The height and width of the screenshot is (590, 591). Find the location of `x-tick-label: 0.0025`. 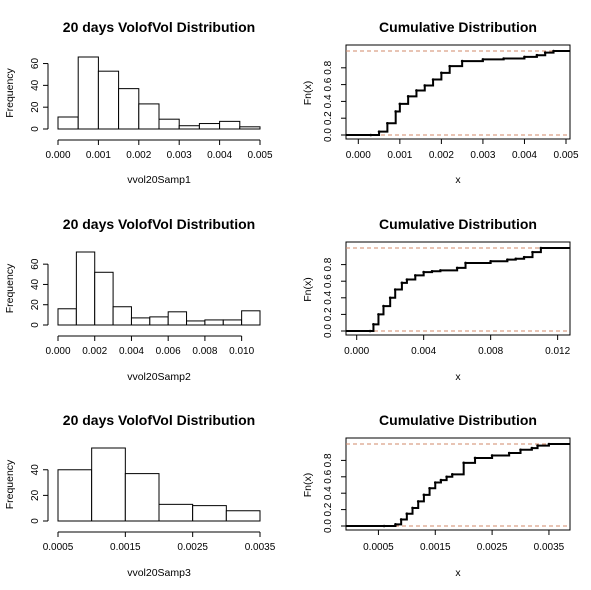

x-tick-label: 0.0025 is located at coordinates (192, 547).